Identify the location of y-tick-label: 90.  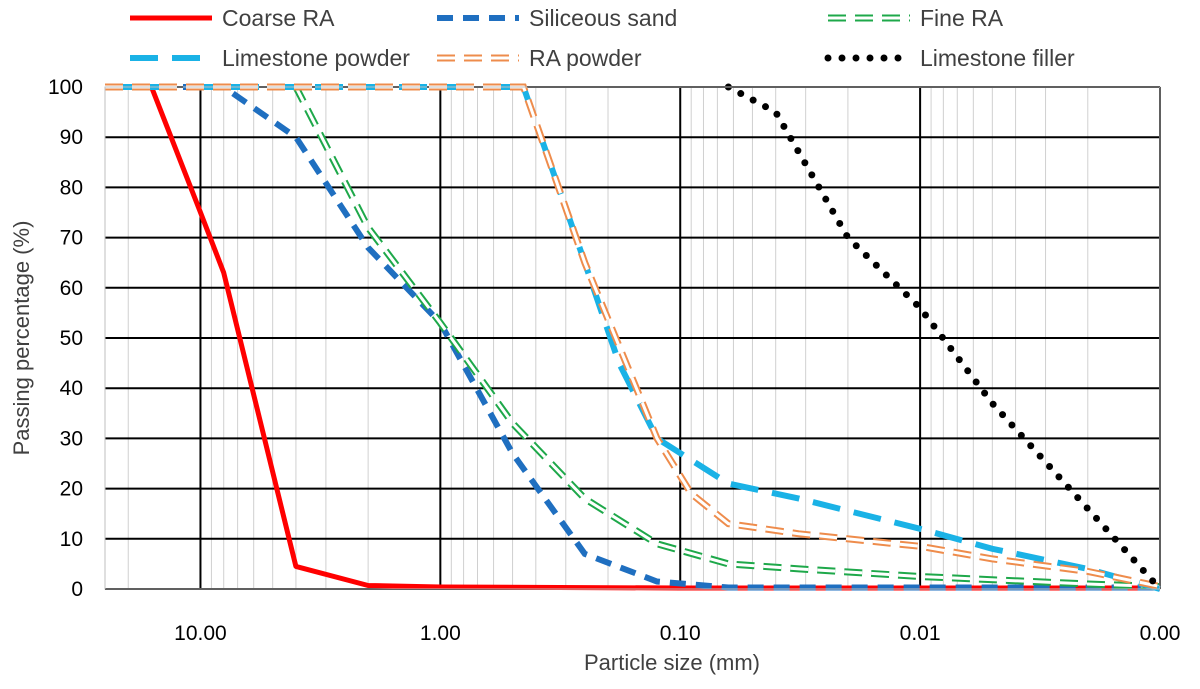
(71, 137).